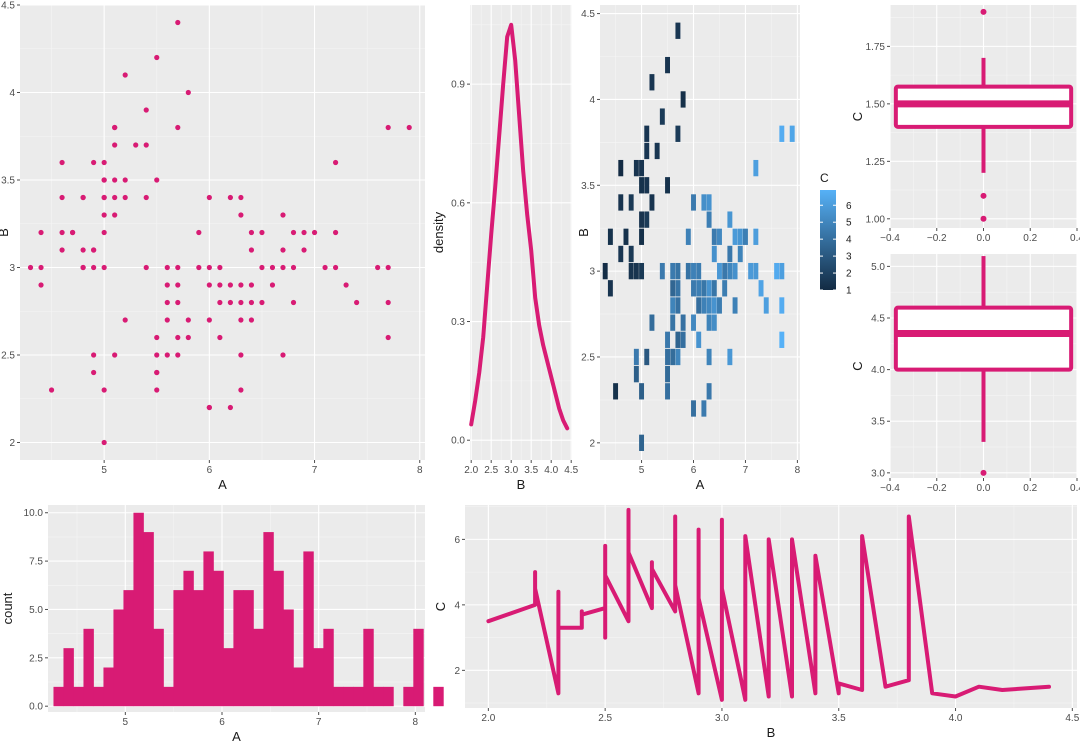 The height and width of the screenshot is (747, 1080). I want to click on histogram-x-tick-label: 6, so click(222, 722).